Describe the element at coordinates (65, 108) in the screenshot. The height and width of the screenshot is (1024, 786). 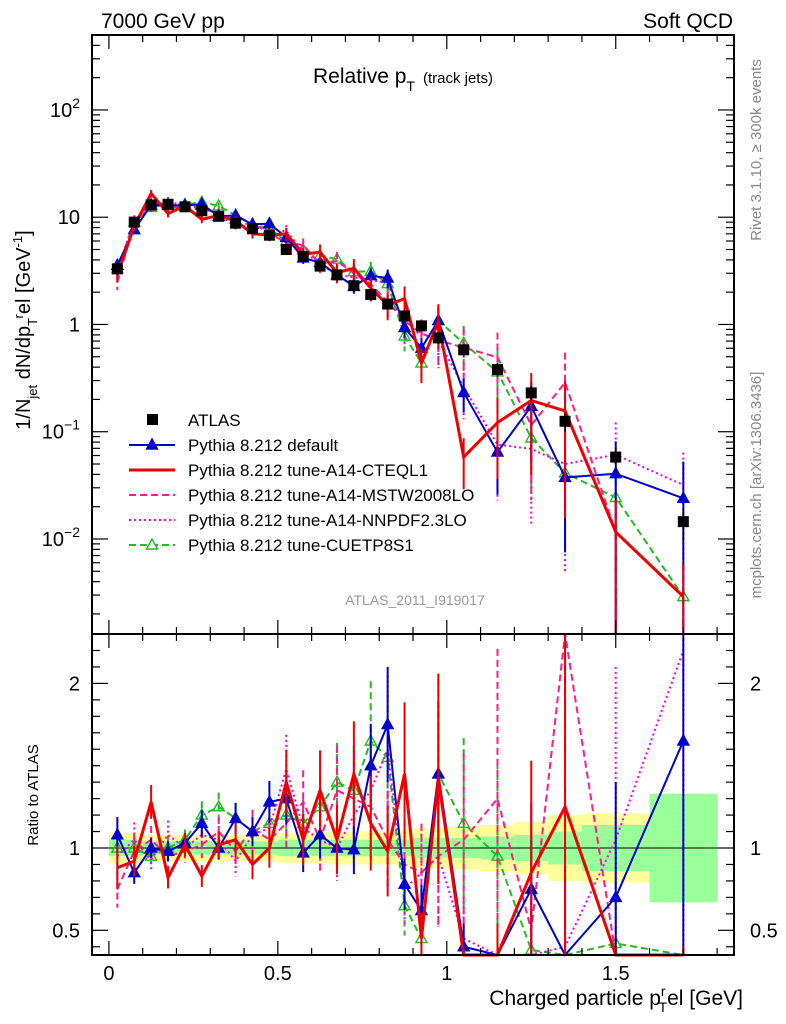
I see `y-tick-label: 10²` at that location.